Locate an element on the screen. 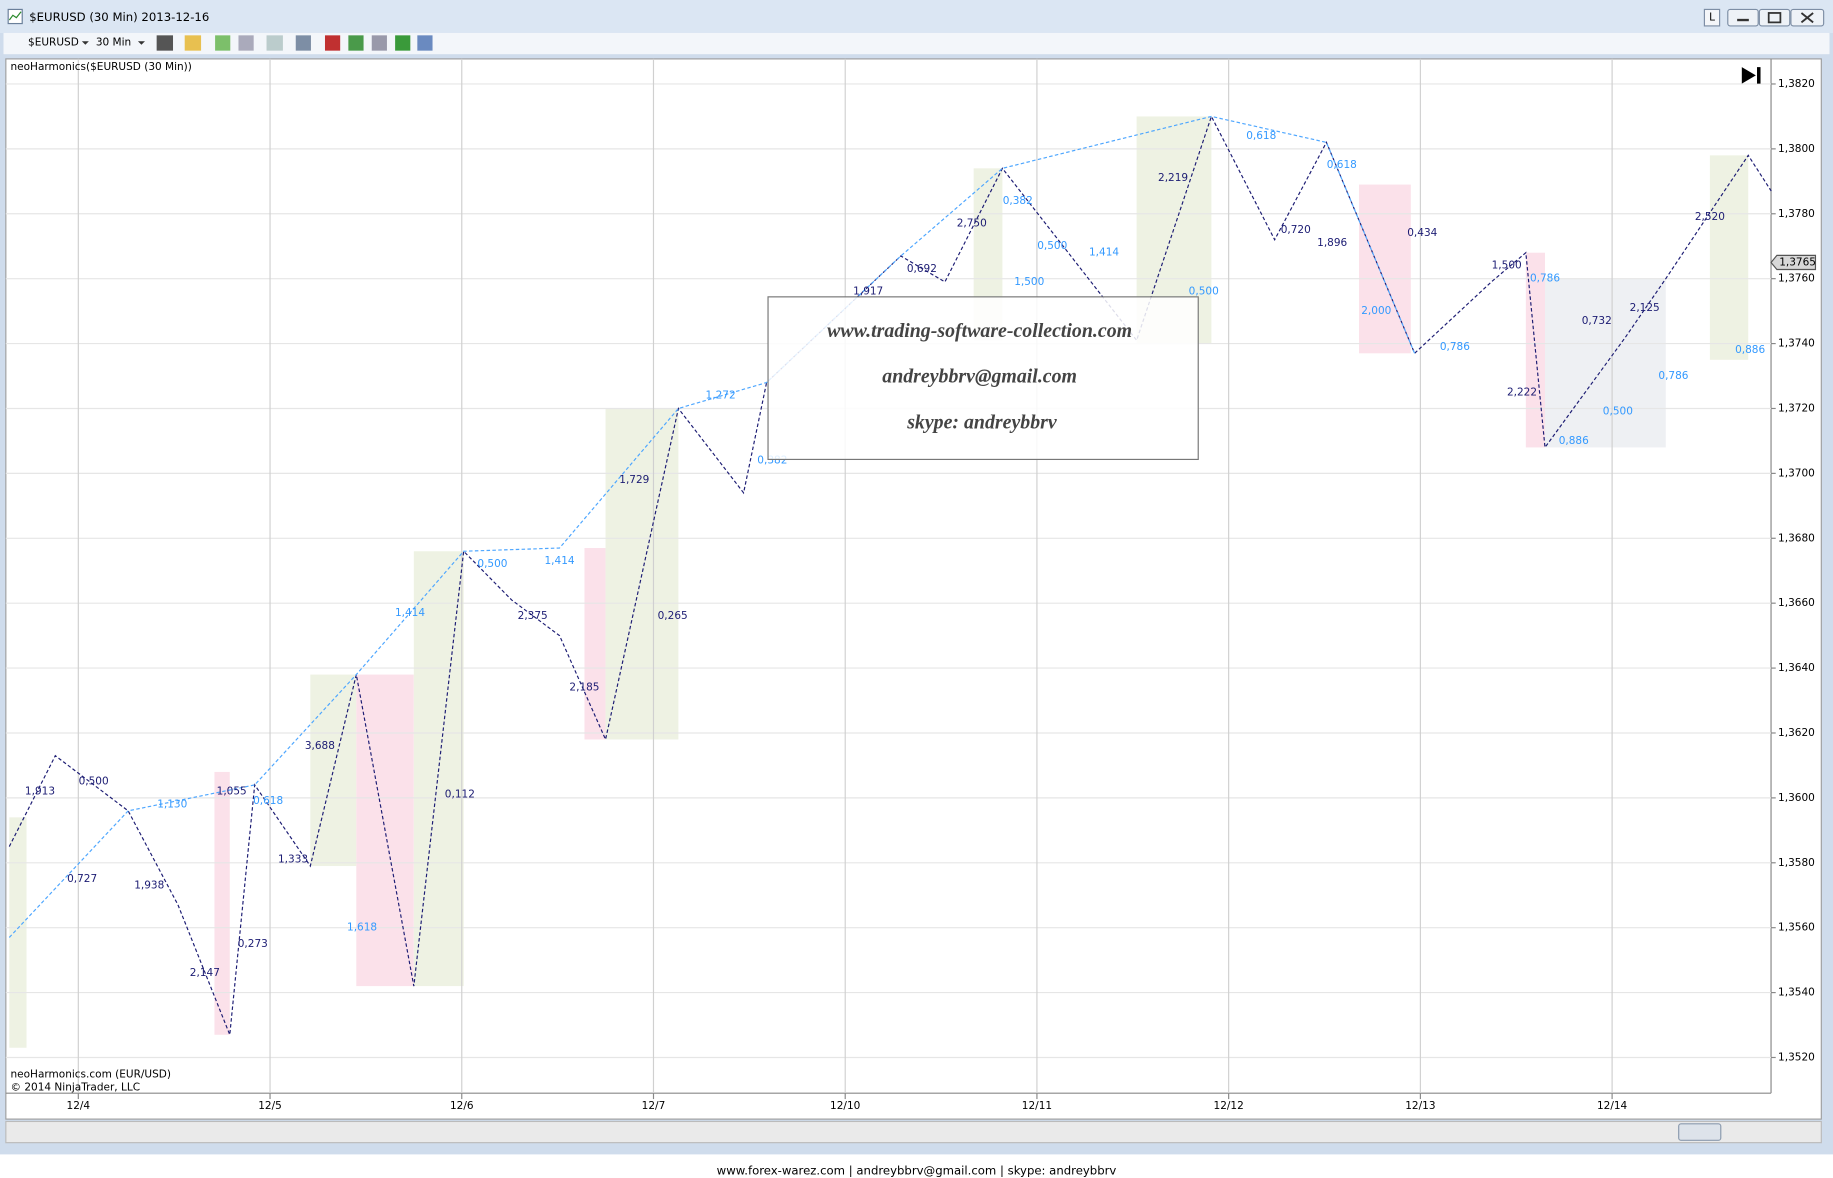 The height and width of the screenshot is (1178, 1833). x-tick-label: 12/10 is located at coordinates (845, 1106).